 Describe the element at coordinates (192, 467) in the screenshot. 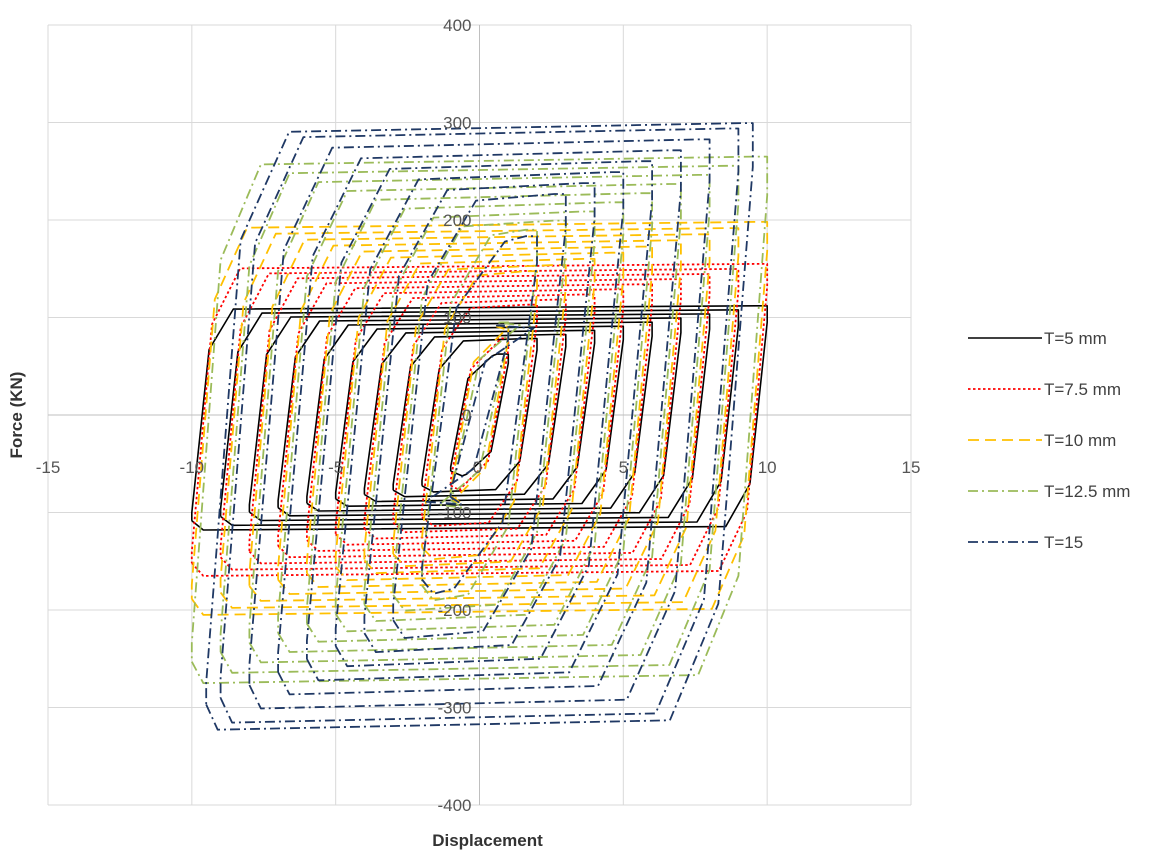

I see `x-tick-label: -10` at that location.